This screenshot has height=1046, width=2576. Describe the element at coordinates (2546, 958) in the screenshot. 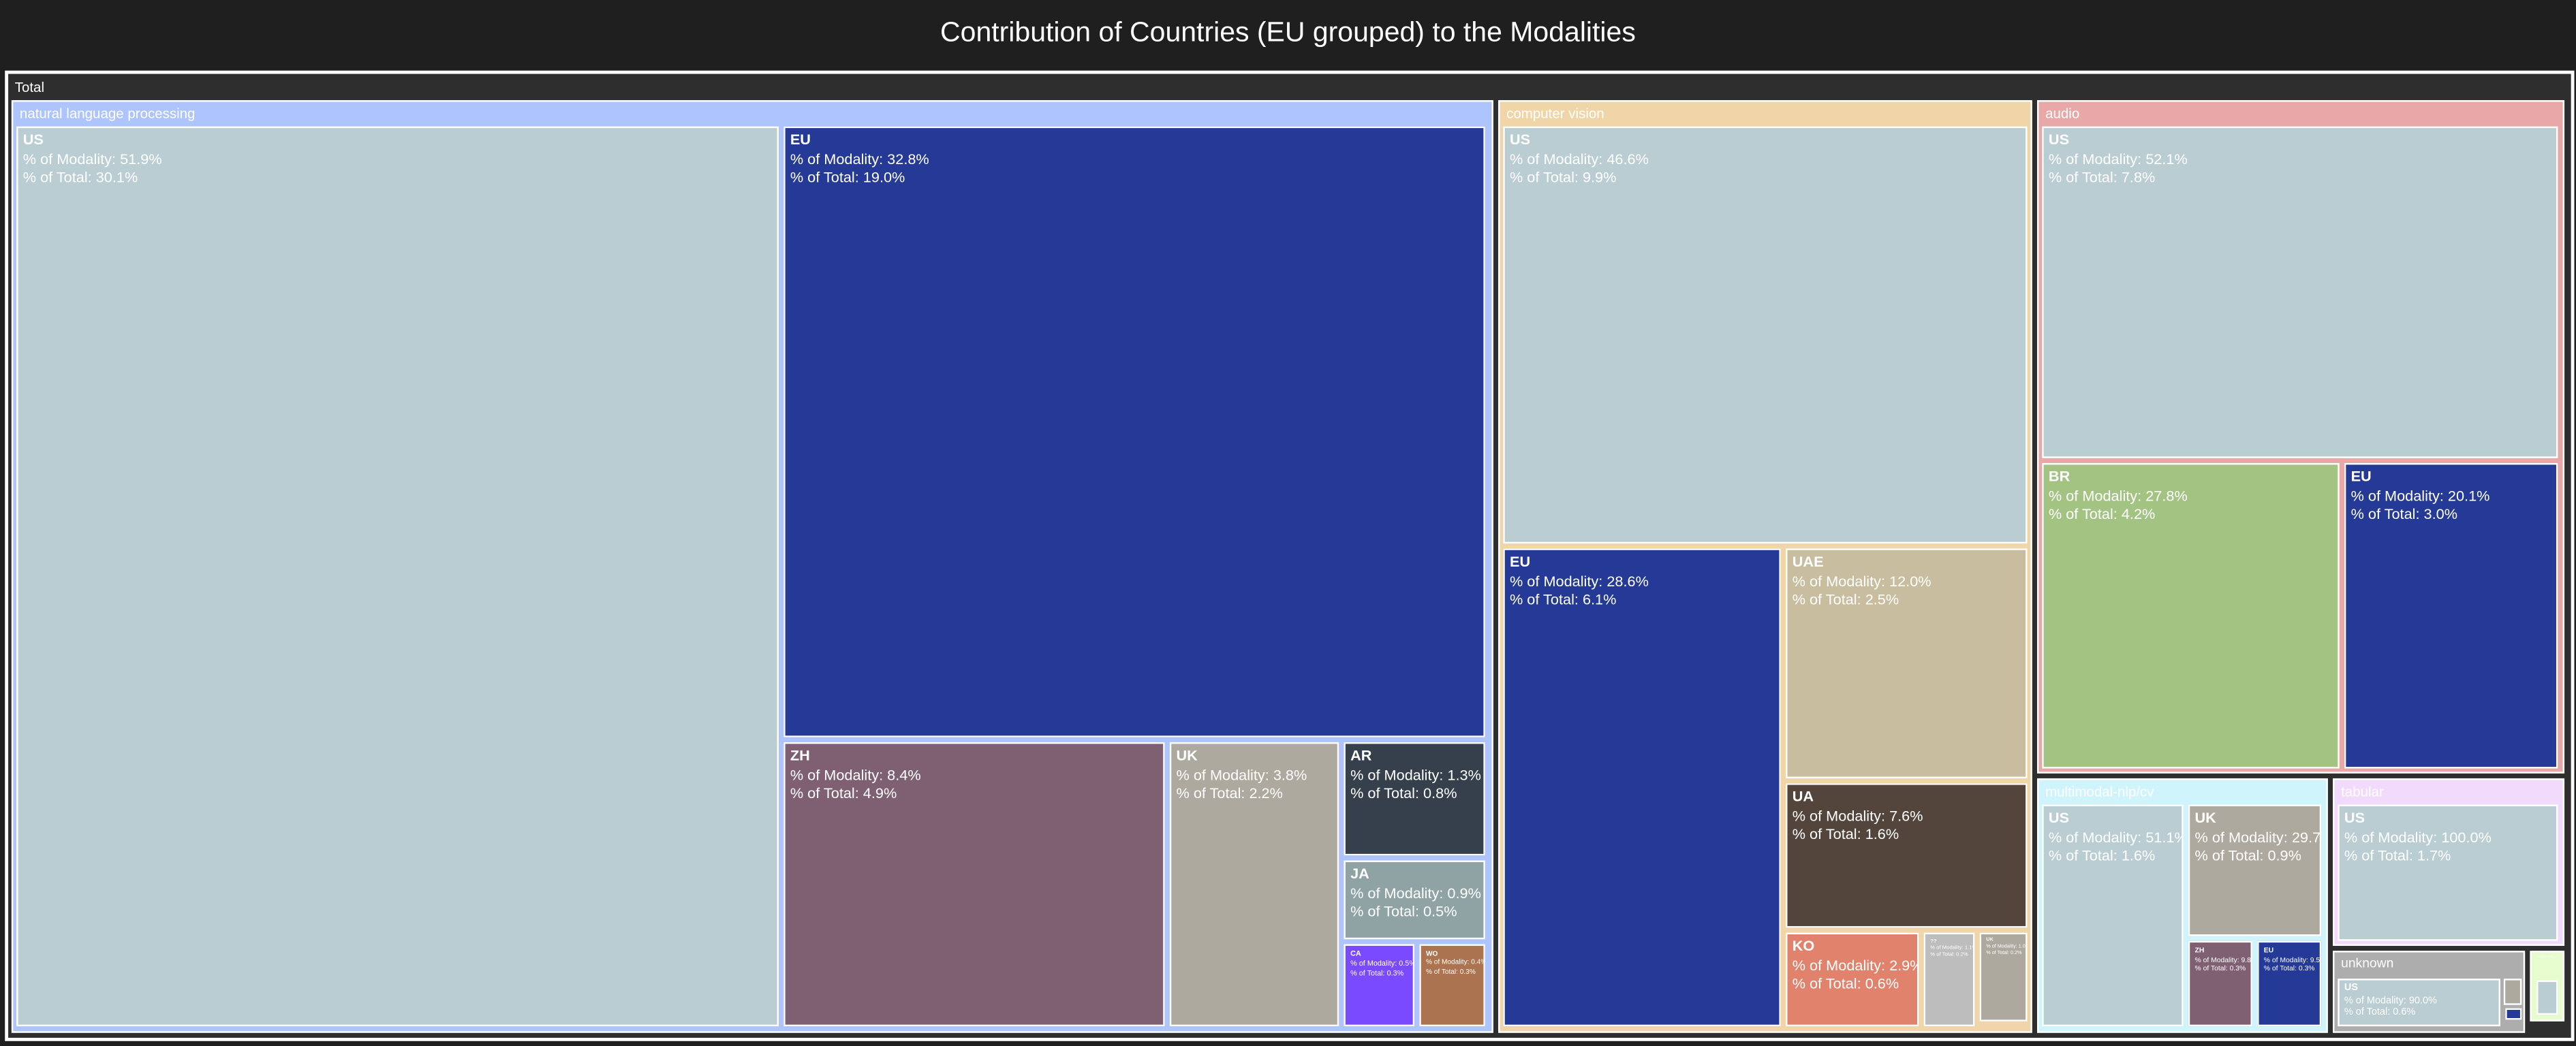

I see `modality-label: multimode` at that location.